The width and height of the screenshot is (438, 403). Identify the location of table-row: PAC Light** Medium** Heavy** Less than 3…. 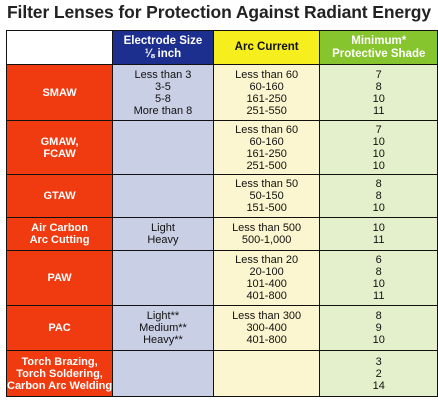
(221, 328).